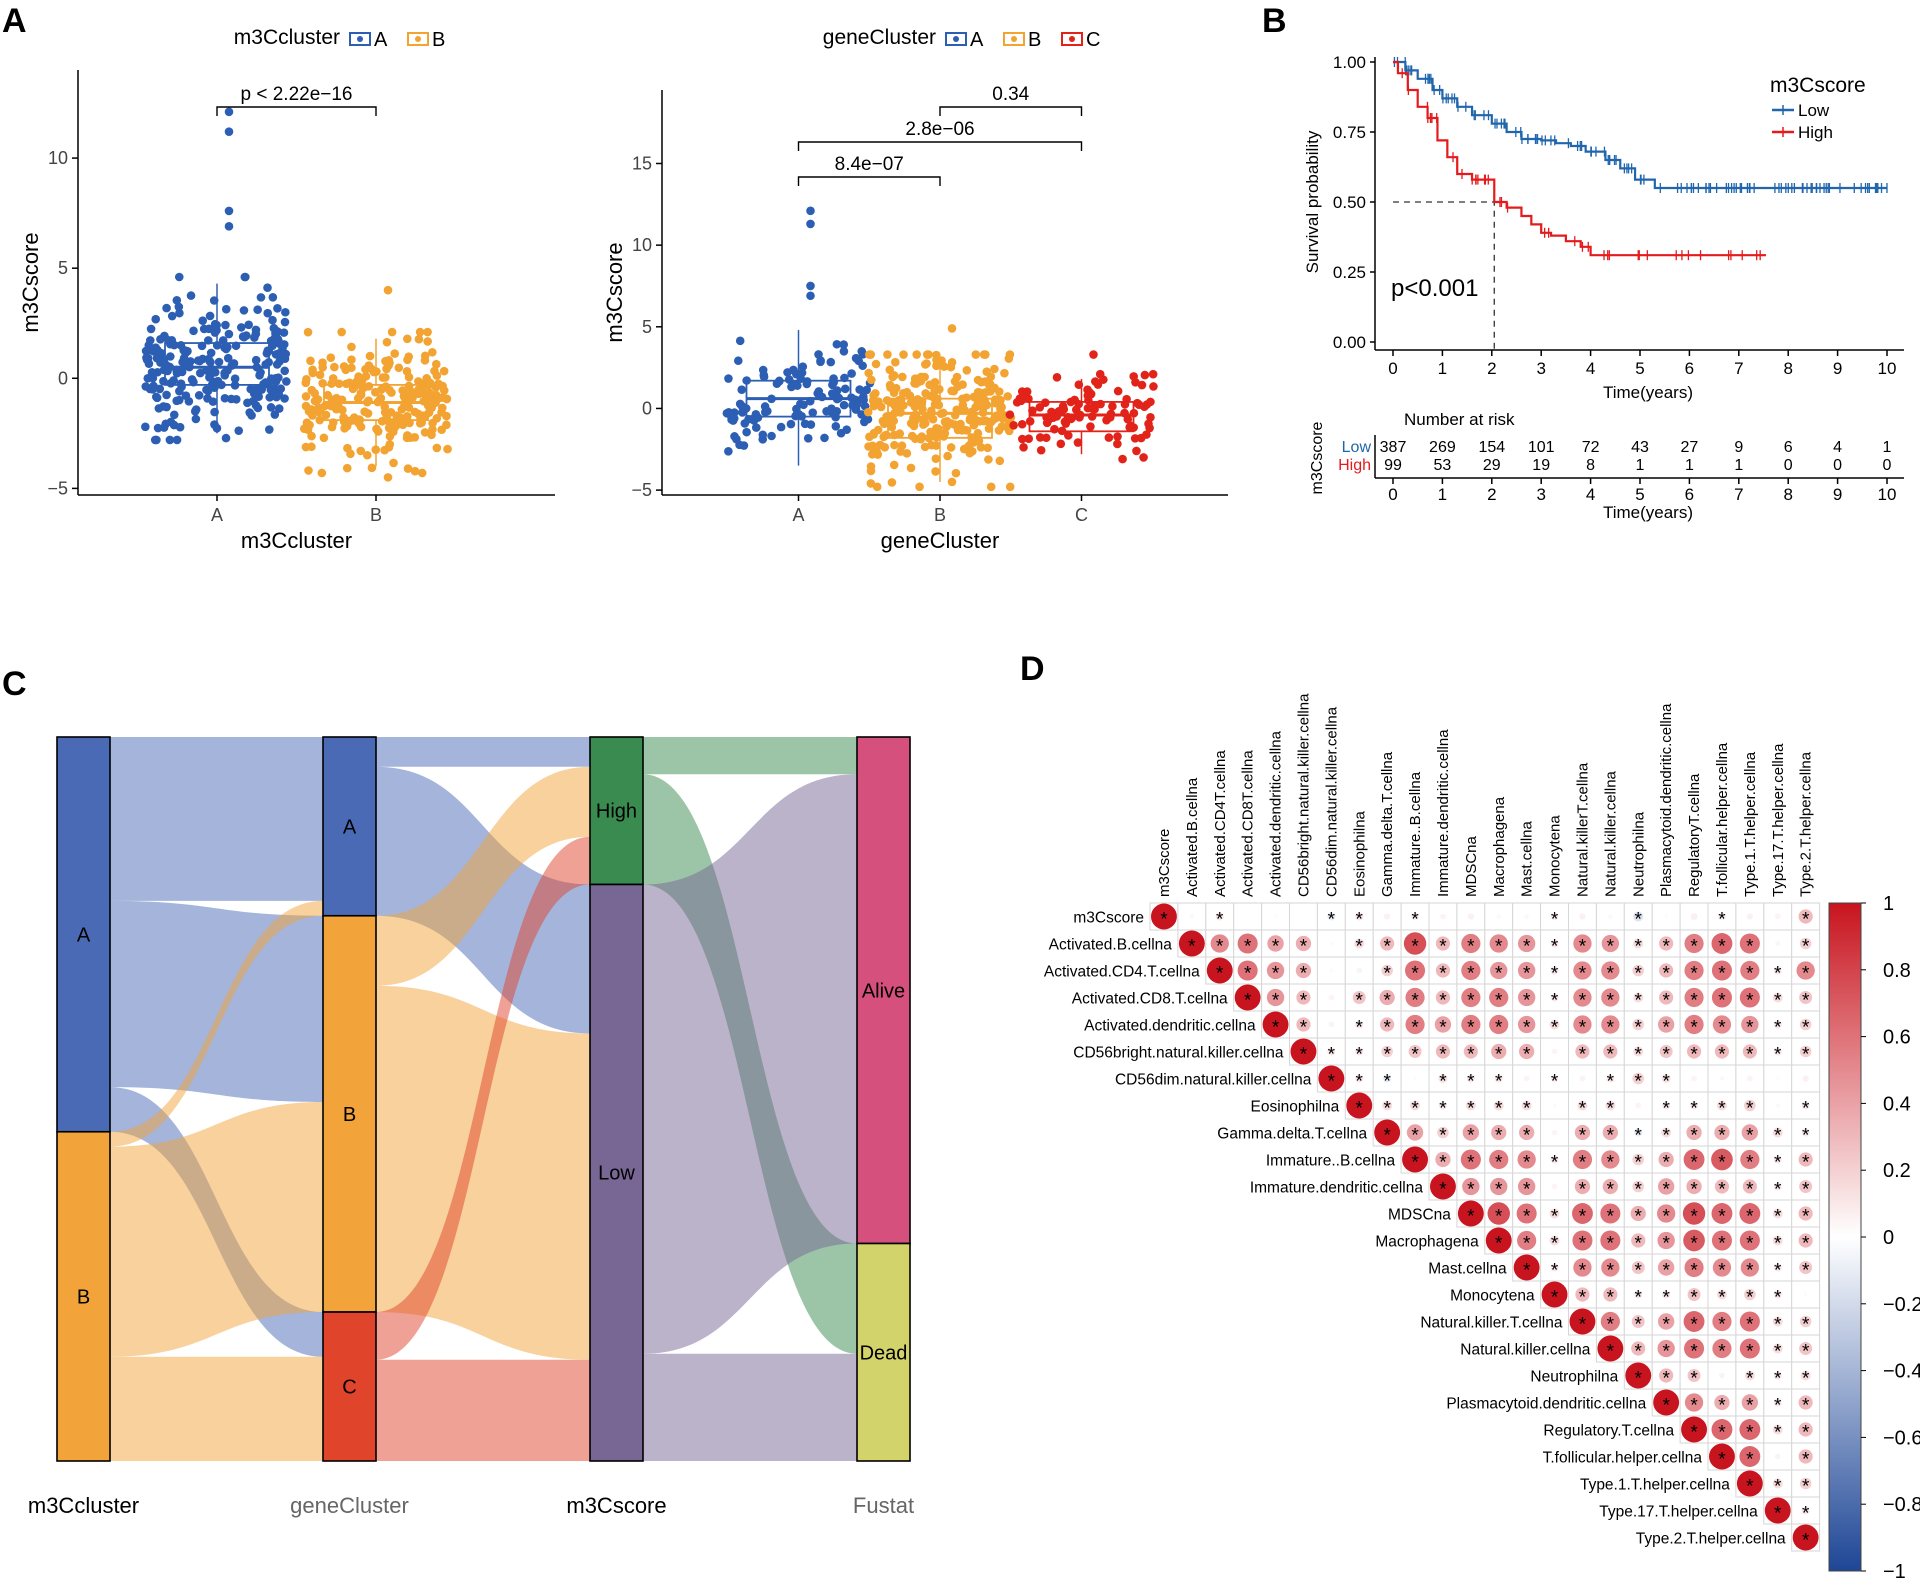 The height and width of the screenshot is (1591, 1920). Describe the element at coordinates (869, 164) in the screenshot. I see `comparison-label: 8.4e−07` at that location.